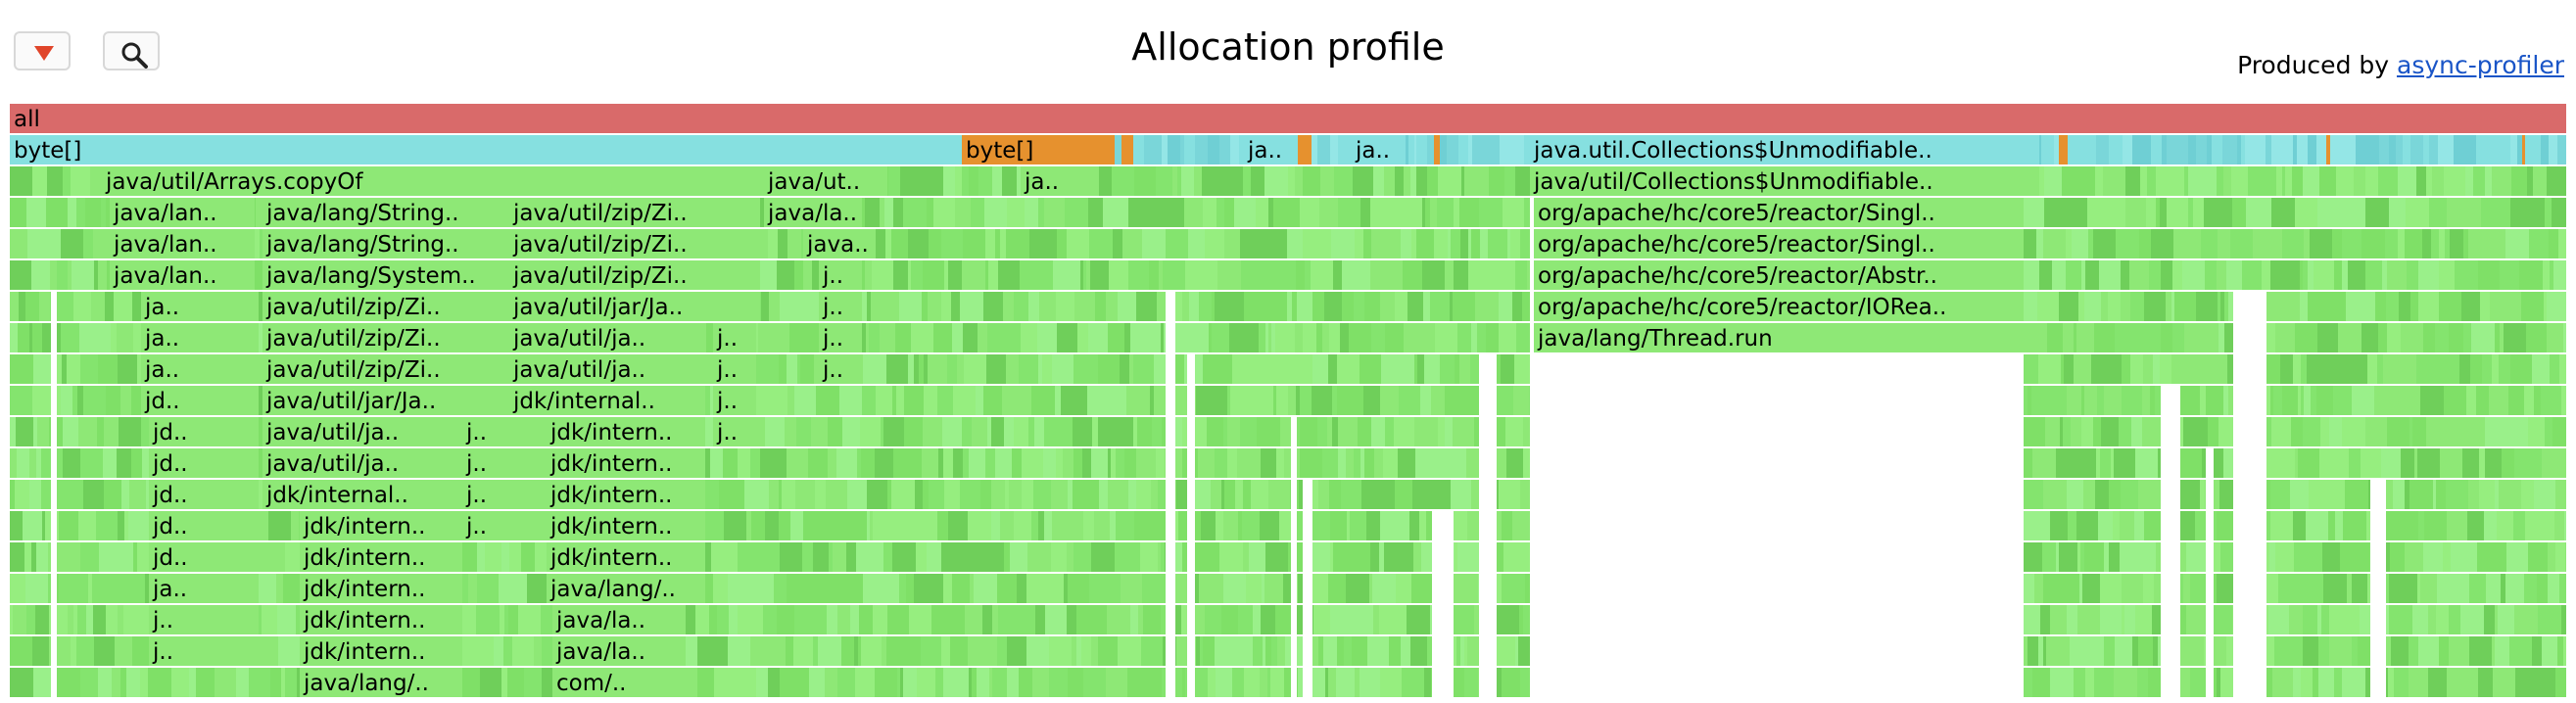  Describe the element at coordinates (1785, 181) in the screenshot. I see `flame-frame: java/util/Collections$Unmodifiable..` at that location.